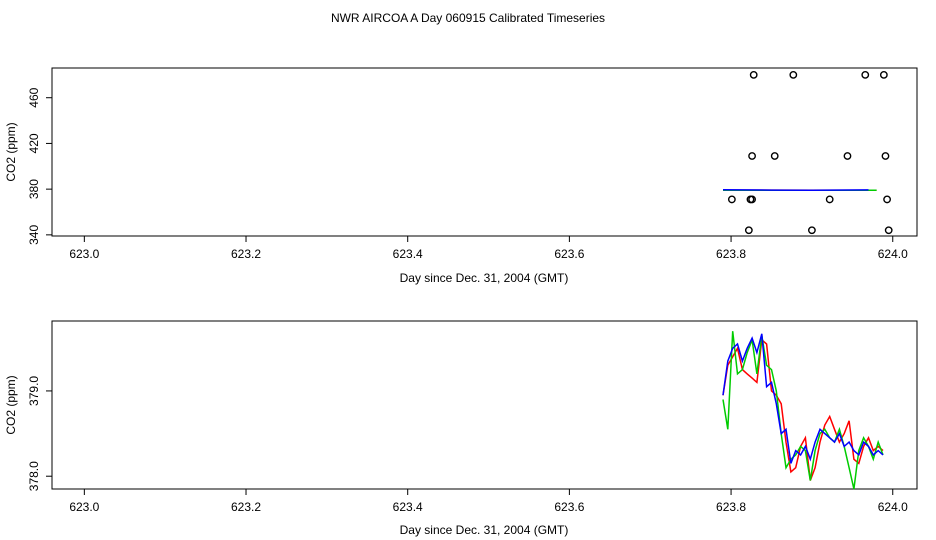 This screenshot has width=936, height=540. I want to click on series-line-red, so click(803, 409).